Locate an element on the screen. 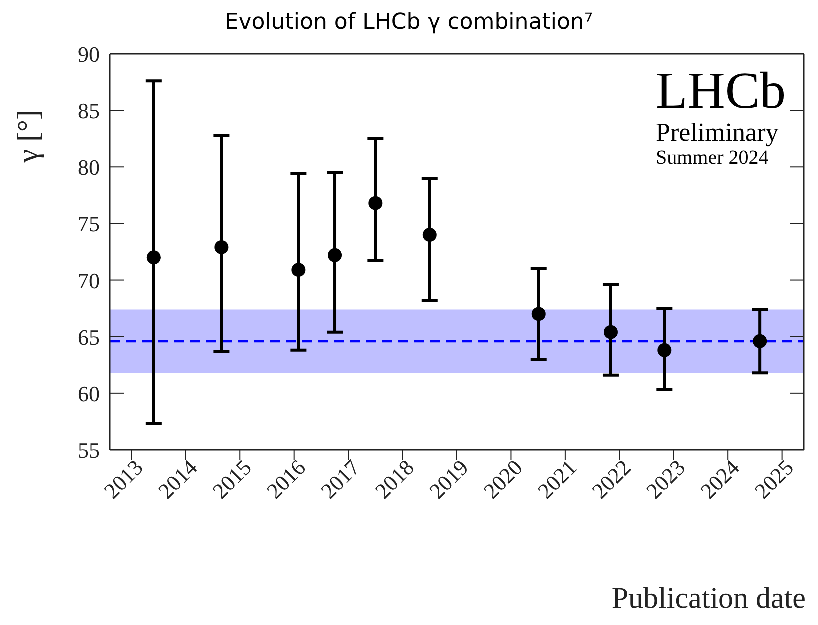 Image resolution: width=818 pixels, height=625 pixels. y-tick-label: 85 is located at coordinates (89, 111).